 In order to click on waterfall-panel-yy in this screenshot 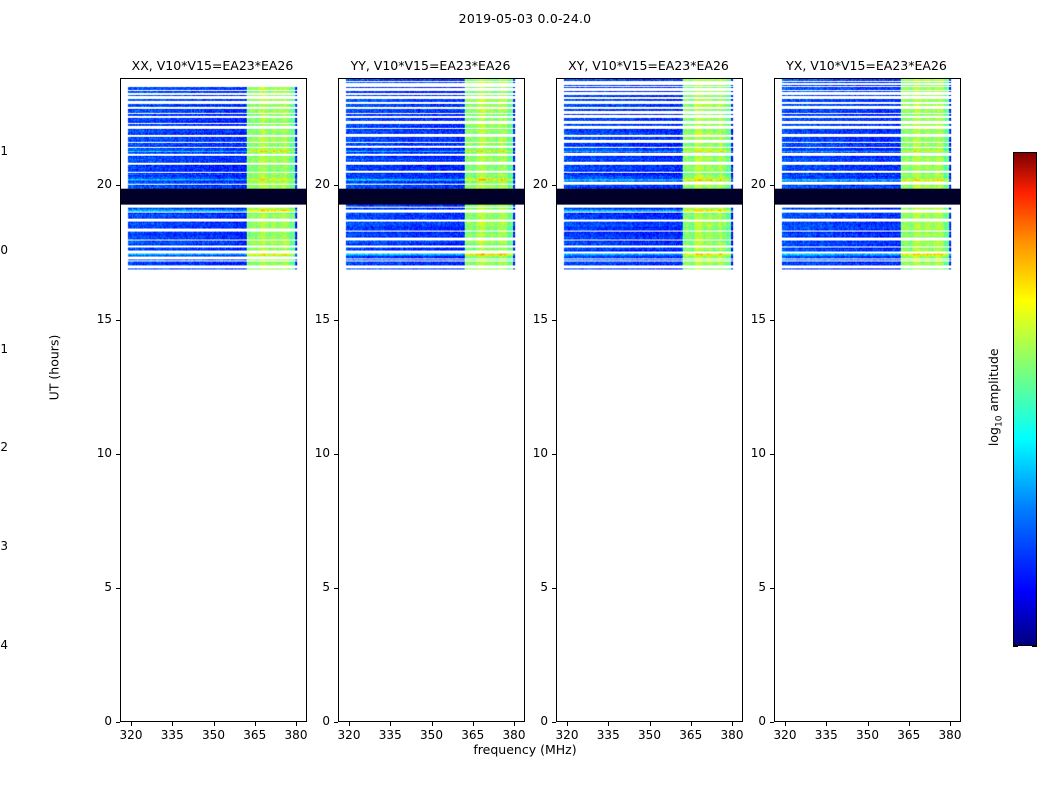, I will do `click(431, 400)`.